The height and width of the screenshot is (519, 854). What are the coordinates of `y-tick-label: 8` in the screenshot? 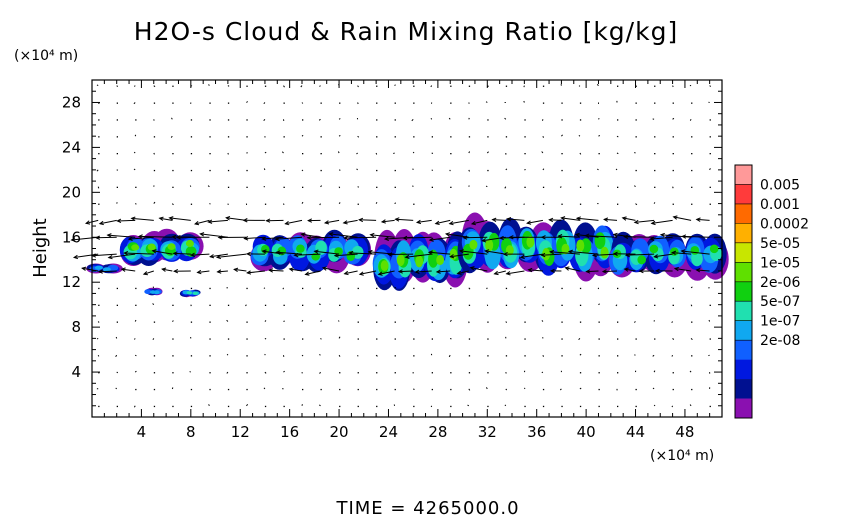 It's located at (76, 327).